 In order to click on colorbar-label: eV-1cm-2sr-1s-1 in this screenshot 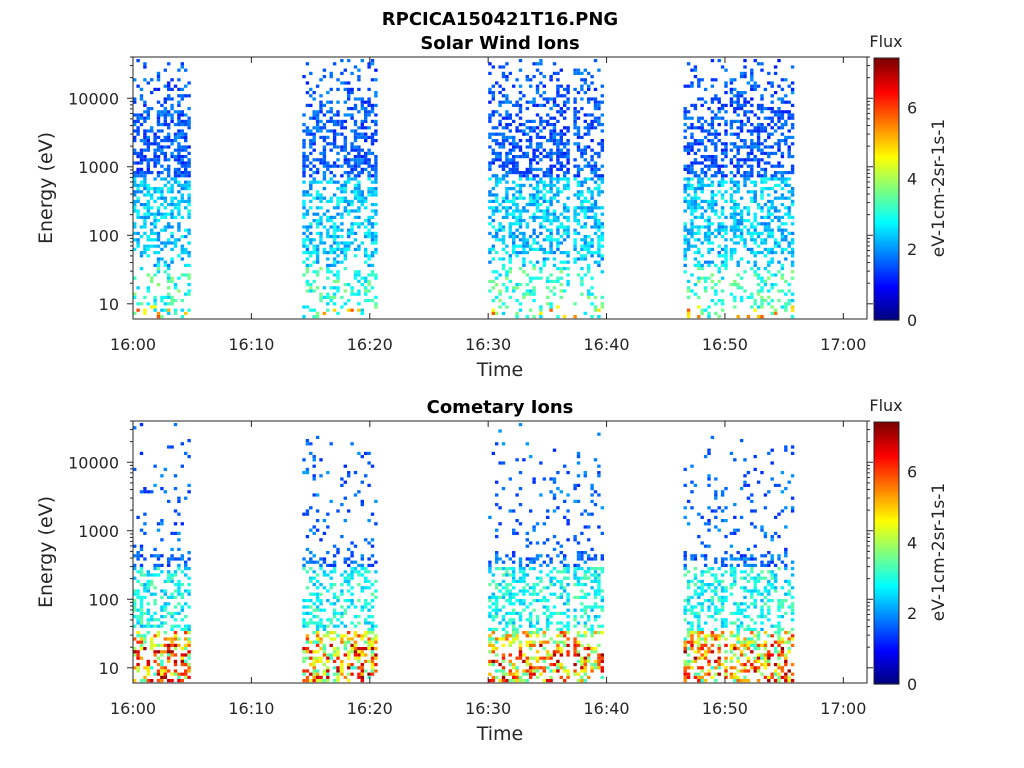, I will do `click(939, 188)`.